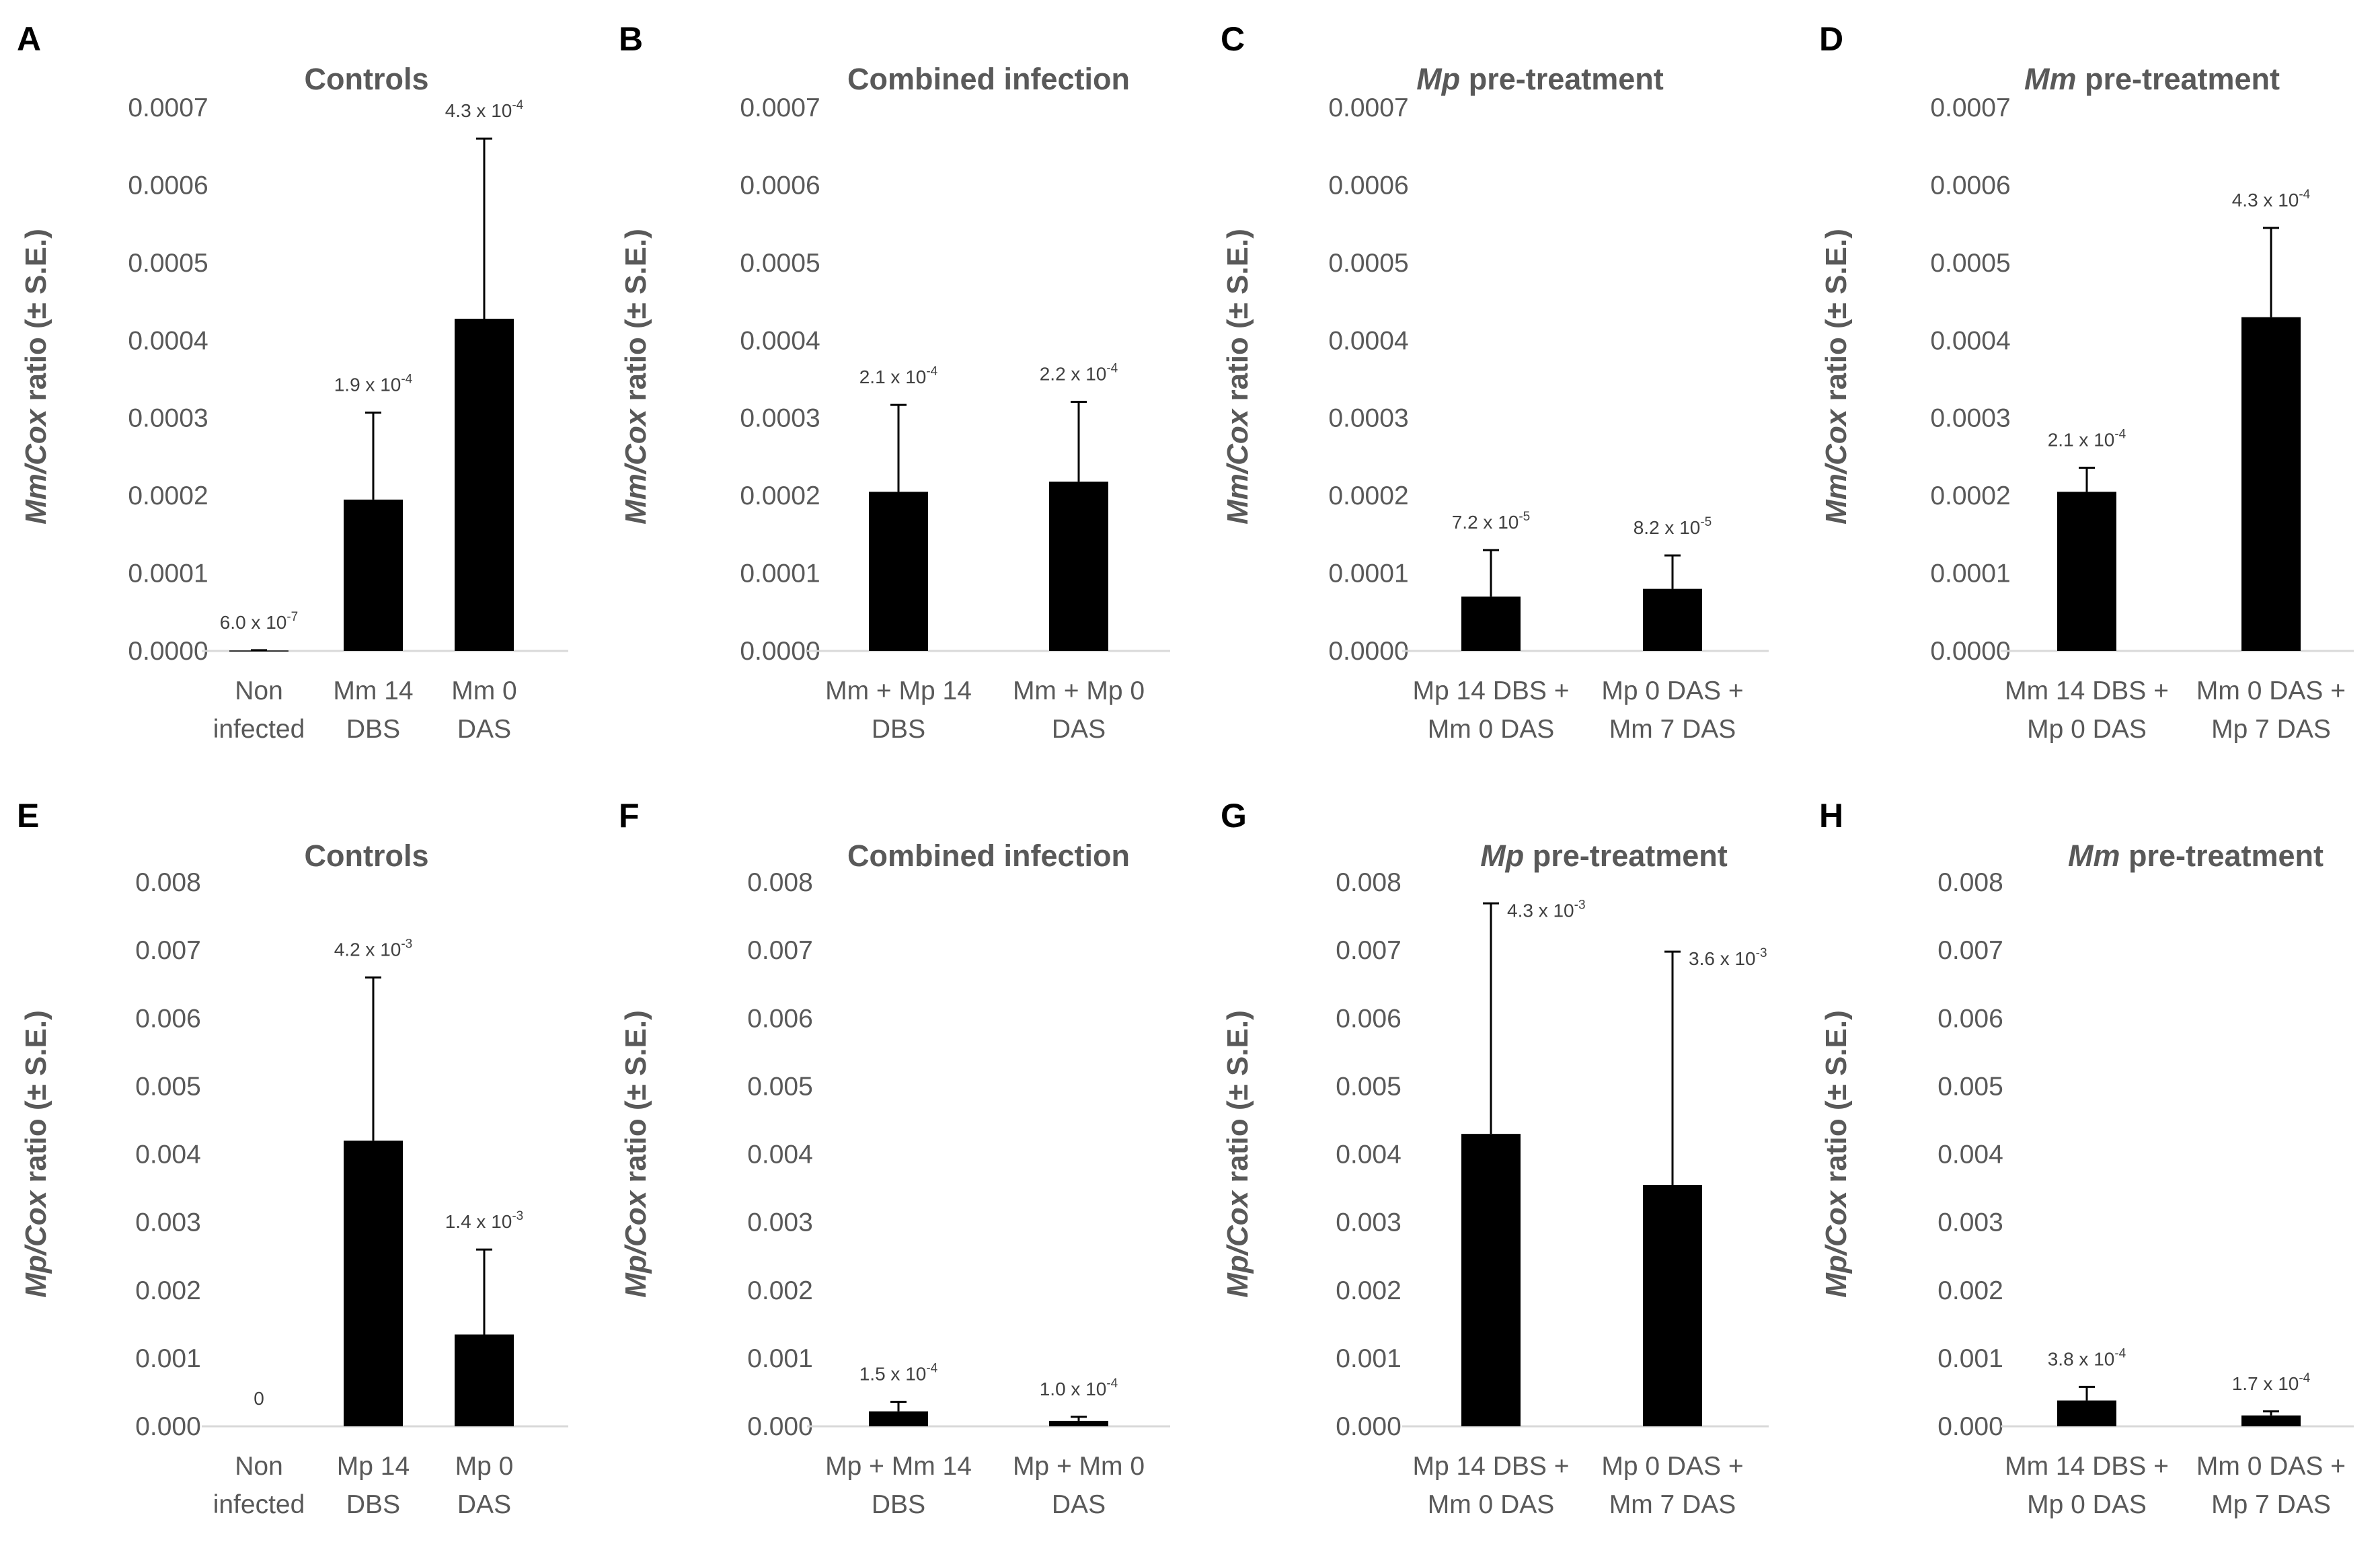 This screenshot has height=1544, width=2380. I want to click on y-axis-label-text-f: ratio (± S.E.), so click(635, 1100).